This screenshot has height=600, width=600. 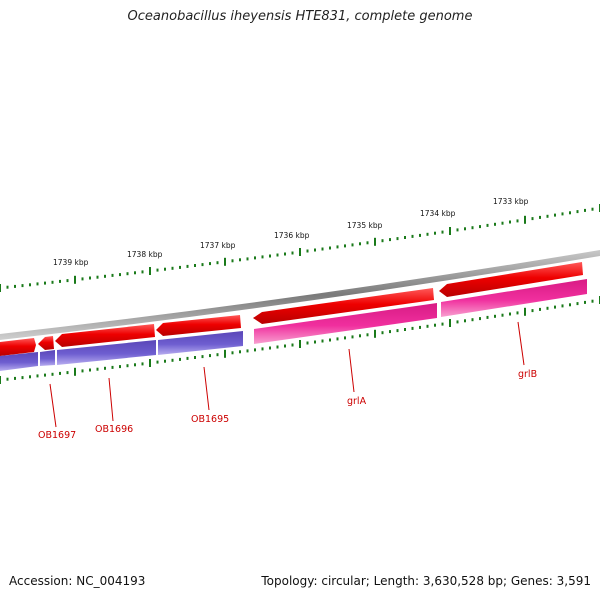 What do you see at coordinates (287, 405) in the screenshot?
I see `gene-labels: OB1697 OB1696 OB1695 grlA grlB` at bounding box center [287, 405].